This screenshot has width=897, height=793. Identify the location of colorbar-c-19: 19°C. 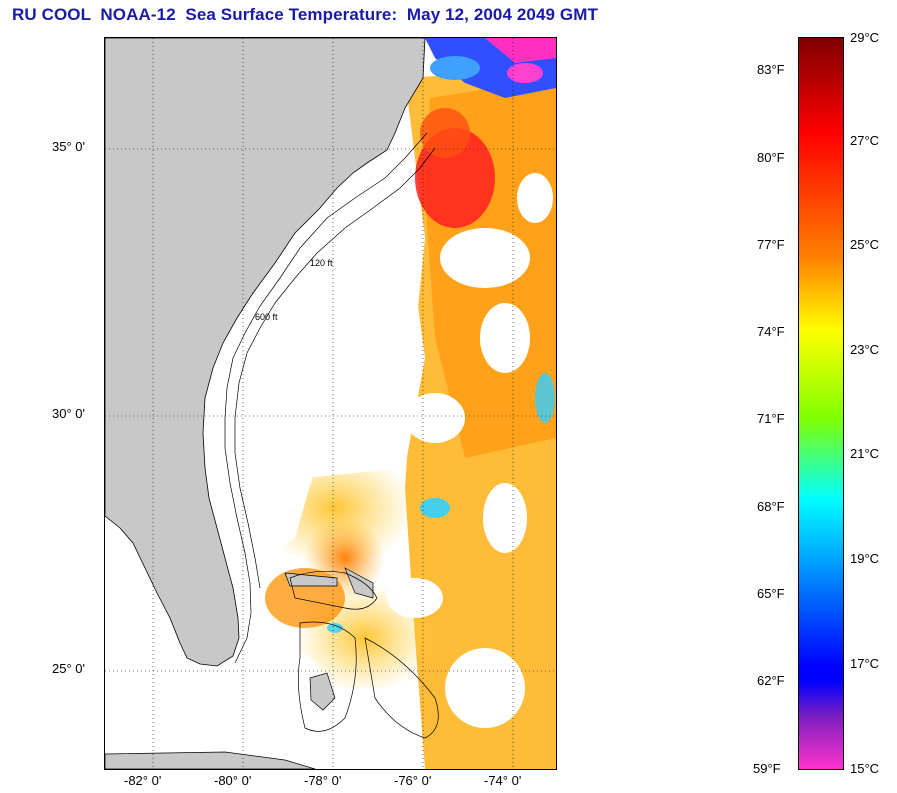
(865, 558).